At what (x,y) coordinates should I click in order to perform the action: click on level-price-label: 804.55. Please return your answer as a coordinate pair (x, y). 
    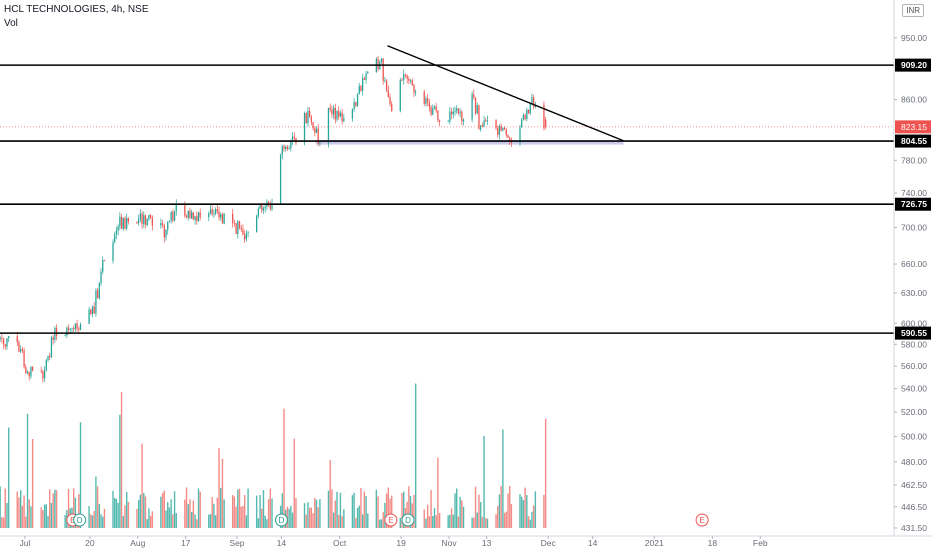
    Looking at the image, I should click on (914, 141).